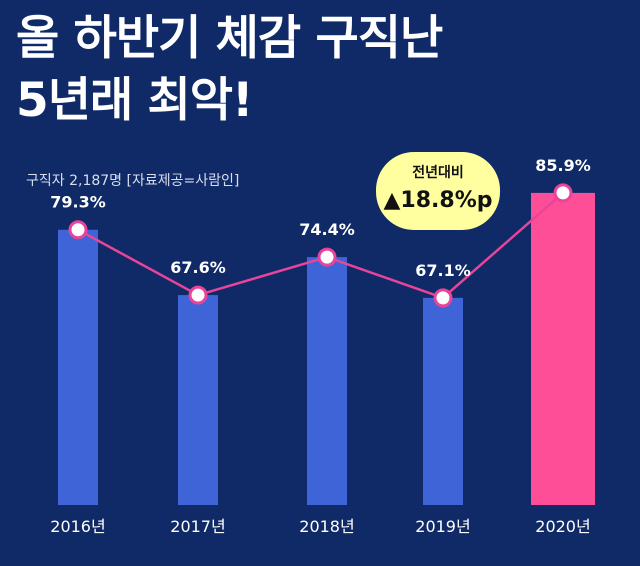  Describe the element at coordinates (198, 400) in the screenshot. I see `bar-2017년` at that location.